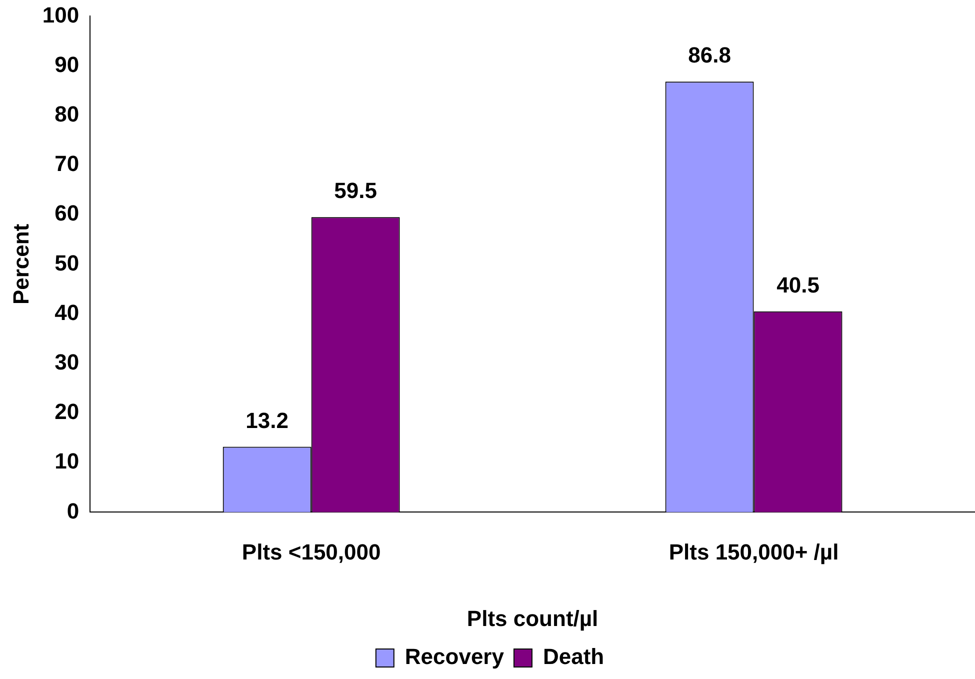  Describe the element at coordinates (753, 551) in the screenshot. I see `x-tick-label: Plts 150,000+ /µl` at that location.